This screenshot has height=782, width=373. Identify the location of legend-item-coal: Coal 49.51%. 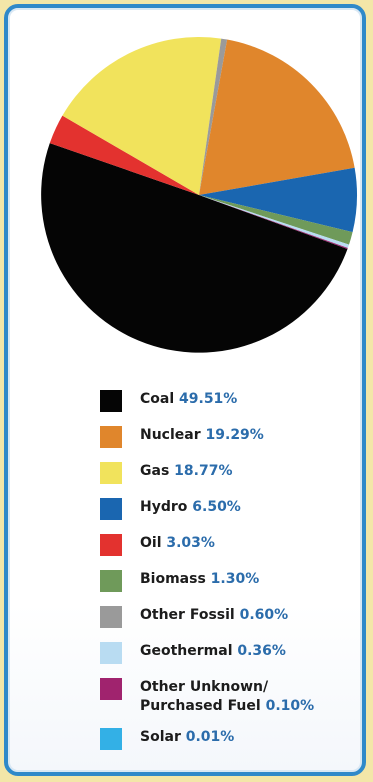
(168, 401).